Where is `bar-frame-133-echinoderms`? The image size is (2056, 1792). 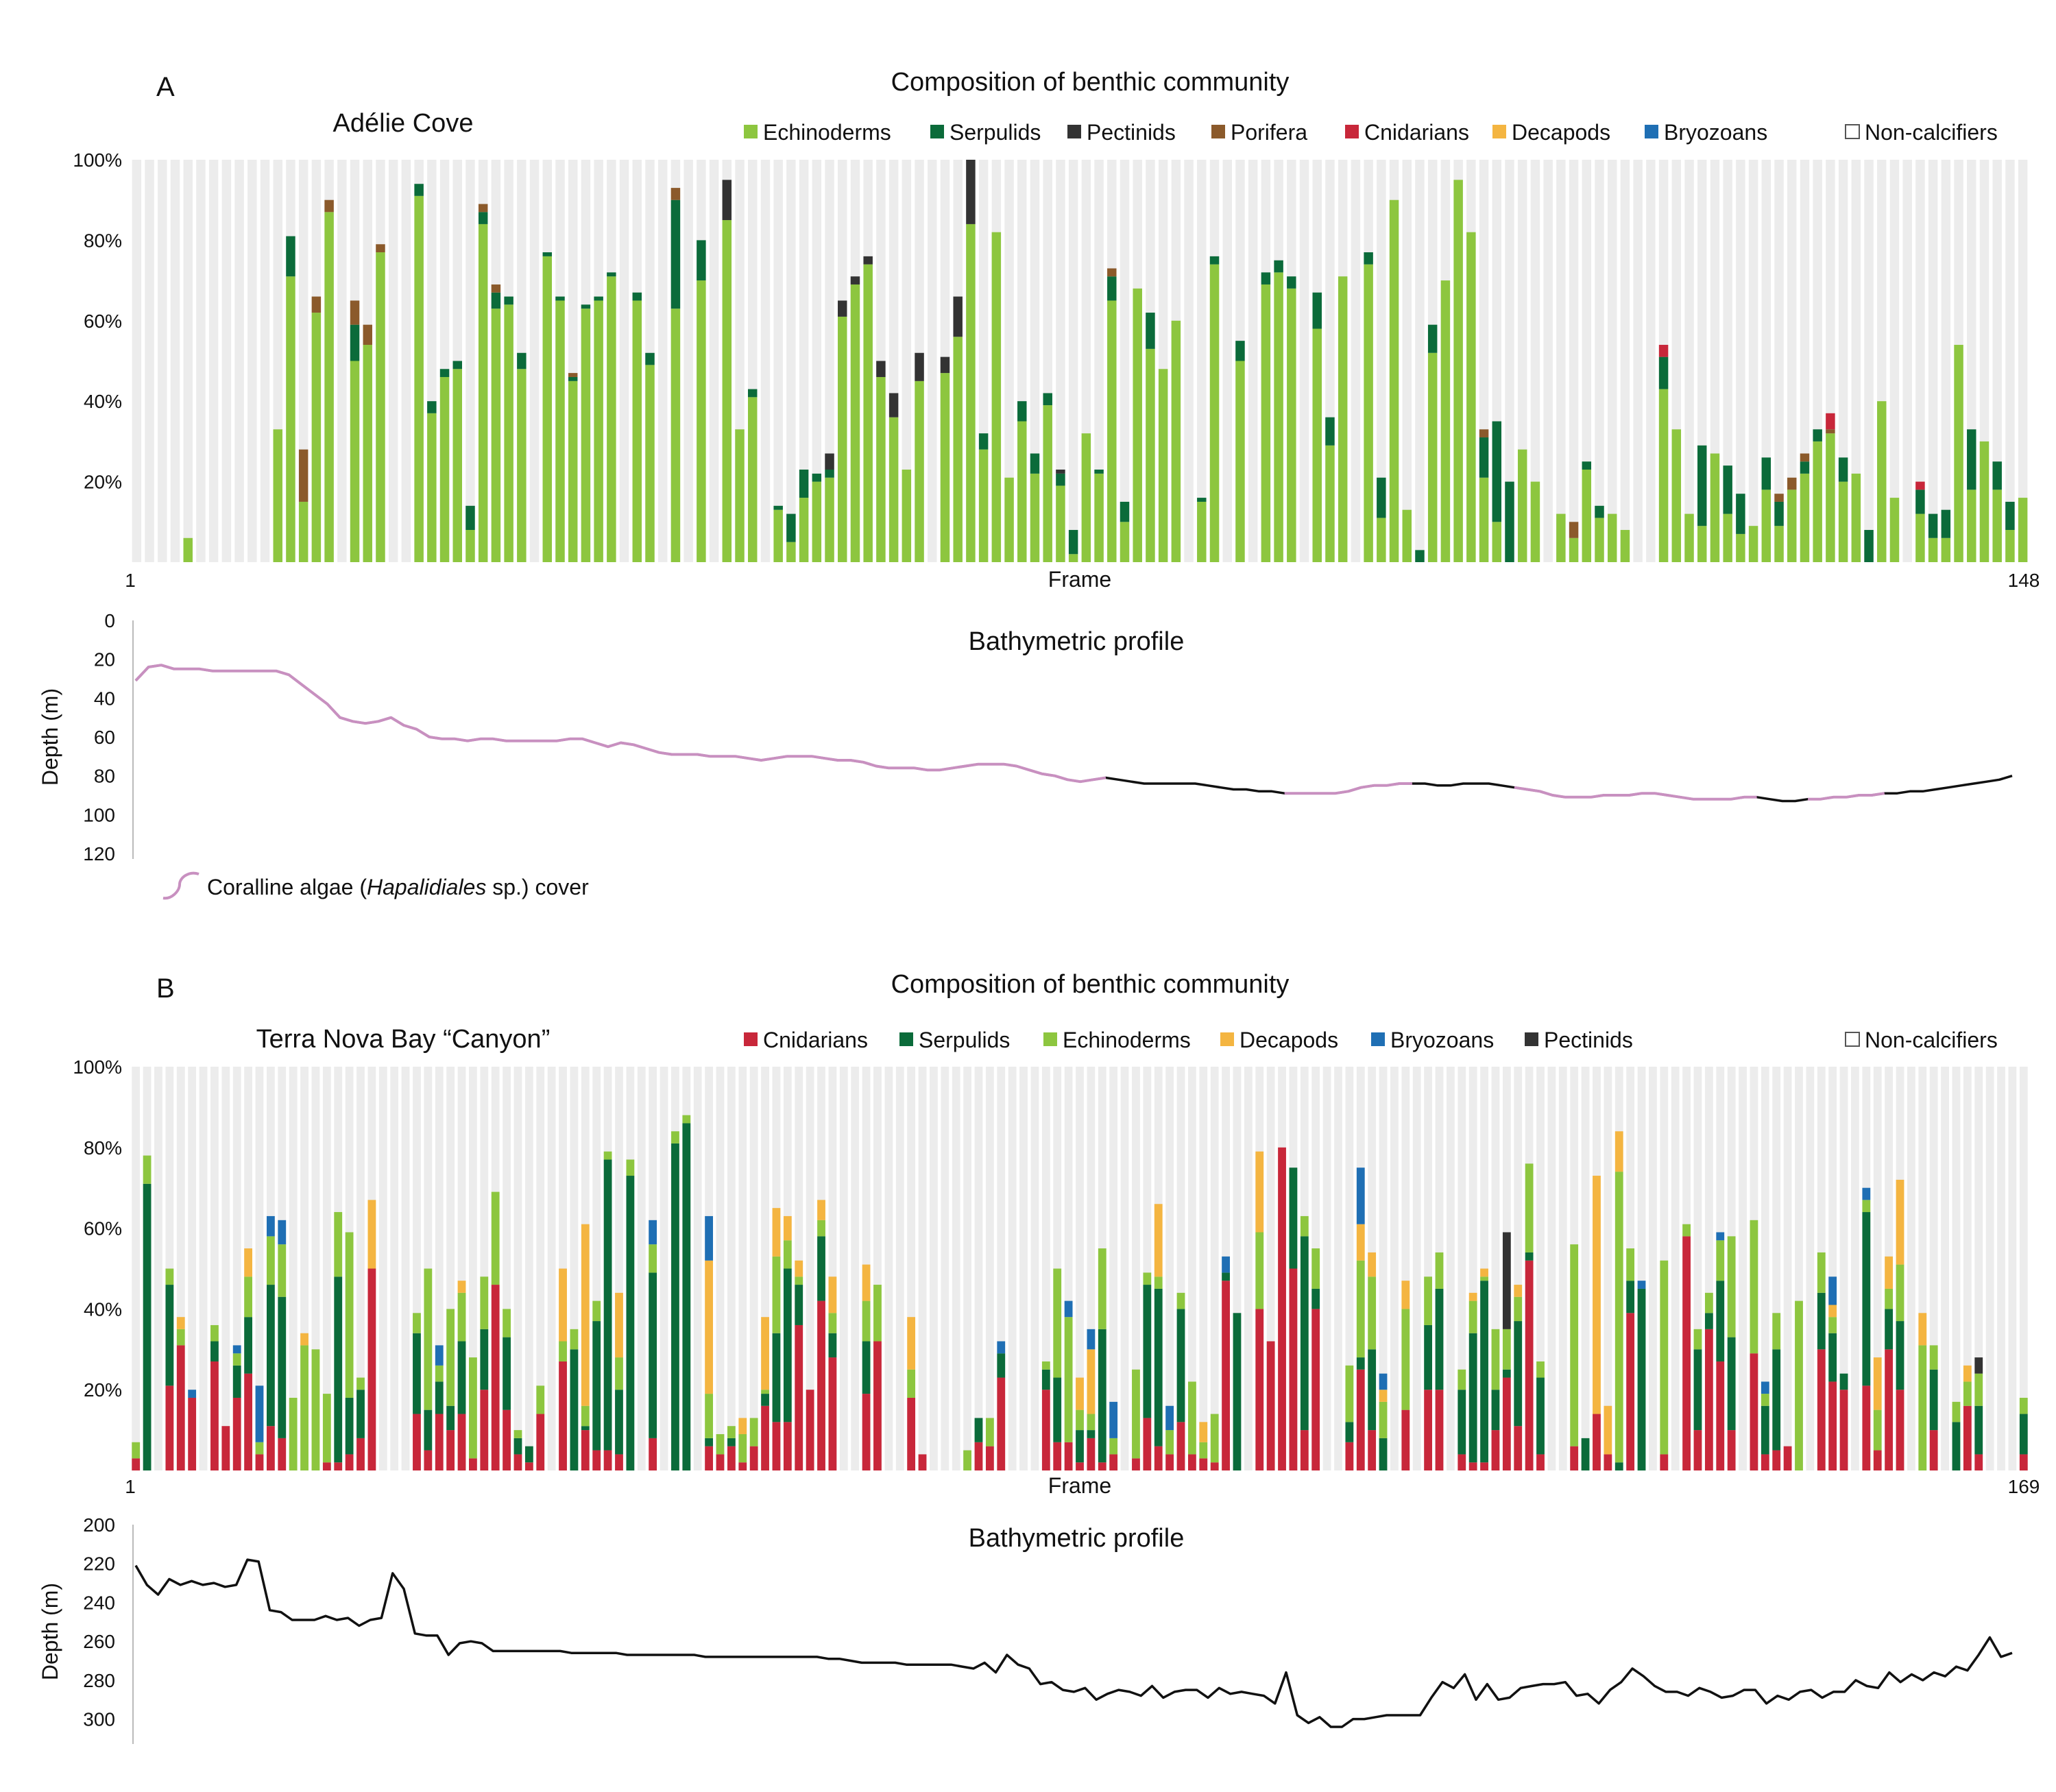 bar-frame-133-echinoderms is located at coordinates (1618, 1318).